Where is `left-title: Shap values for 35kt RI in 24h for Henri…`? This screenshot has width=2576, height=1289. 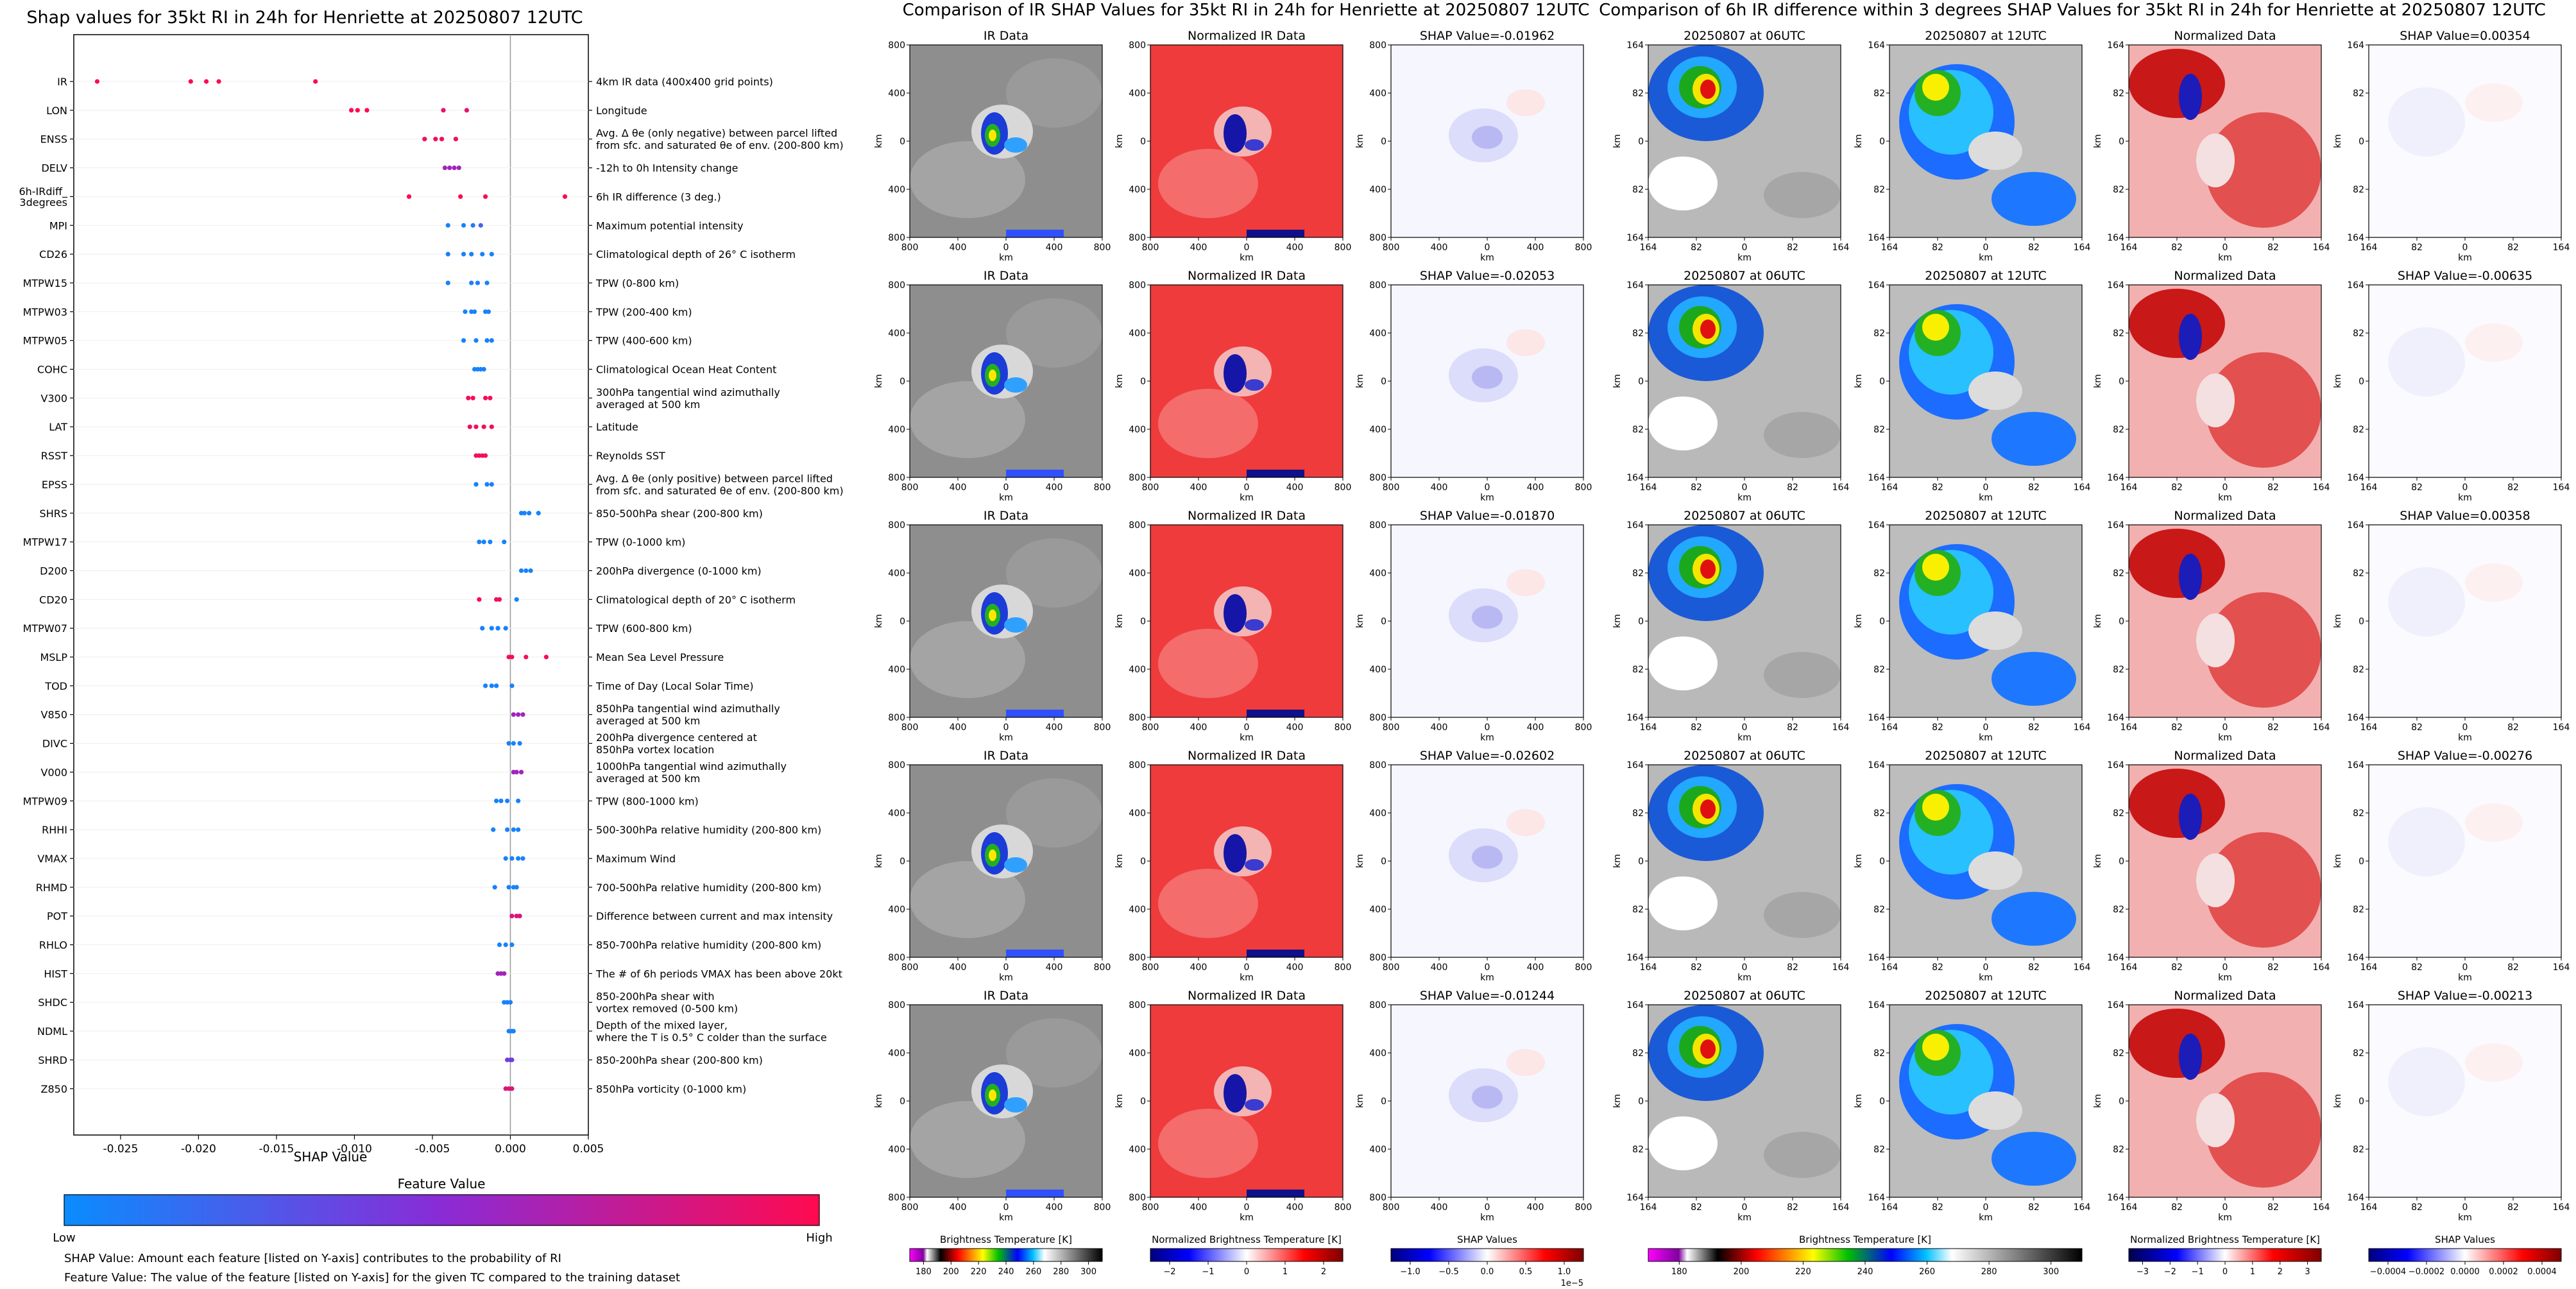 left-title: Shap values for 35kt RI in 24h for Henri… is located at coordinates (304, 18).